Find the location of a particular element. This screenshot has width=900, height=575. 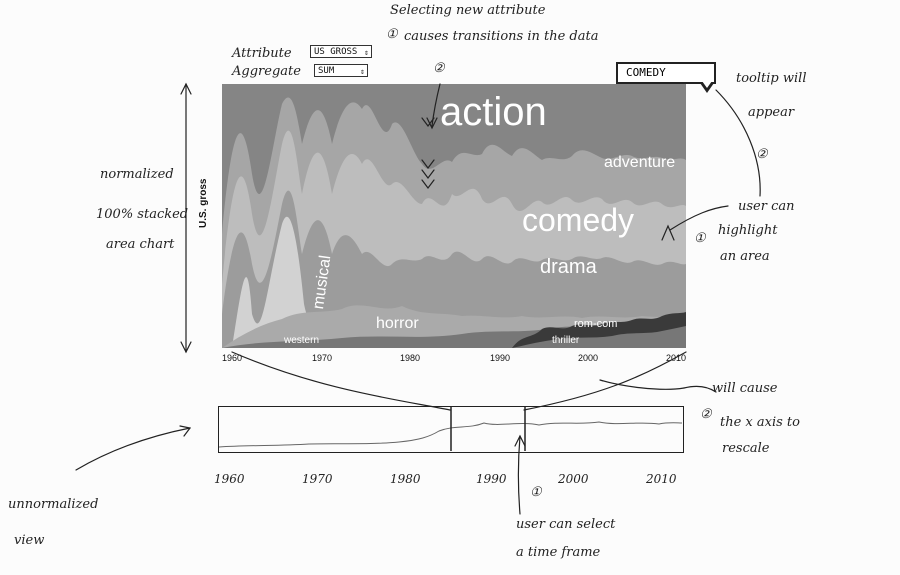

note-step2-num: ② is located at coordinates (439, 68).